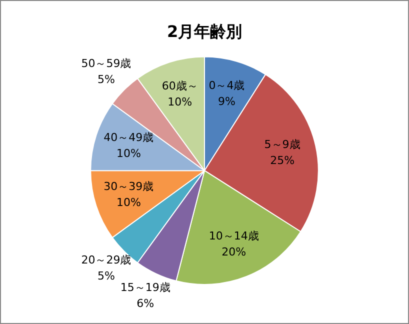 This screenshot has width=409, height=324. Describe the element at coordinates (233, 236) in the screenshot. I see `slice-label: 10～14歳` at that location.